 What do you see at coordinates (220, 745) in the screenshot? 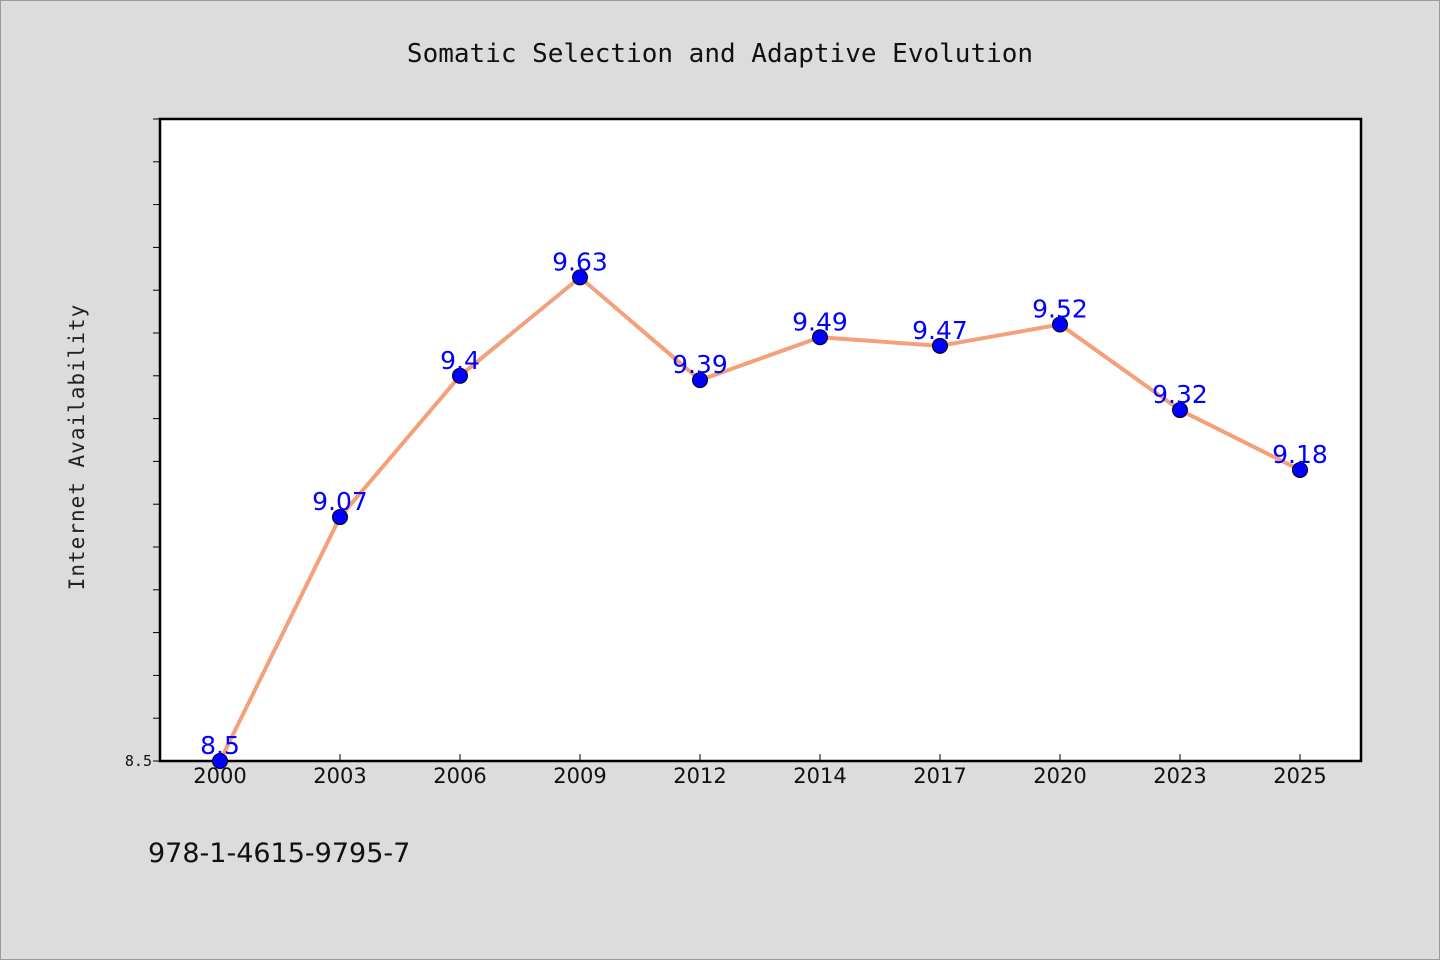
I see `data-label: 8.5` at bounding box center [220, 745].